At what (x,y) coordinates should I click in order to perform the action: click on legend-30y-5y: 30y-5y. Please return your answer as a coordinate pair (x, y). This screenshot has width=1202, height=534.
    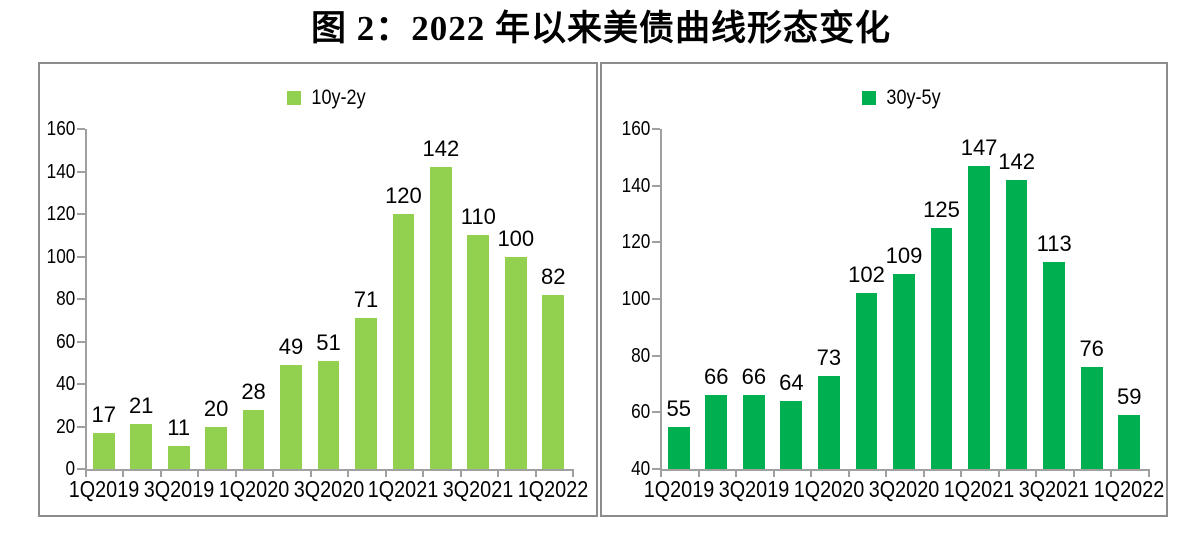
    Looking at the image, I should click on (904, 97).